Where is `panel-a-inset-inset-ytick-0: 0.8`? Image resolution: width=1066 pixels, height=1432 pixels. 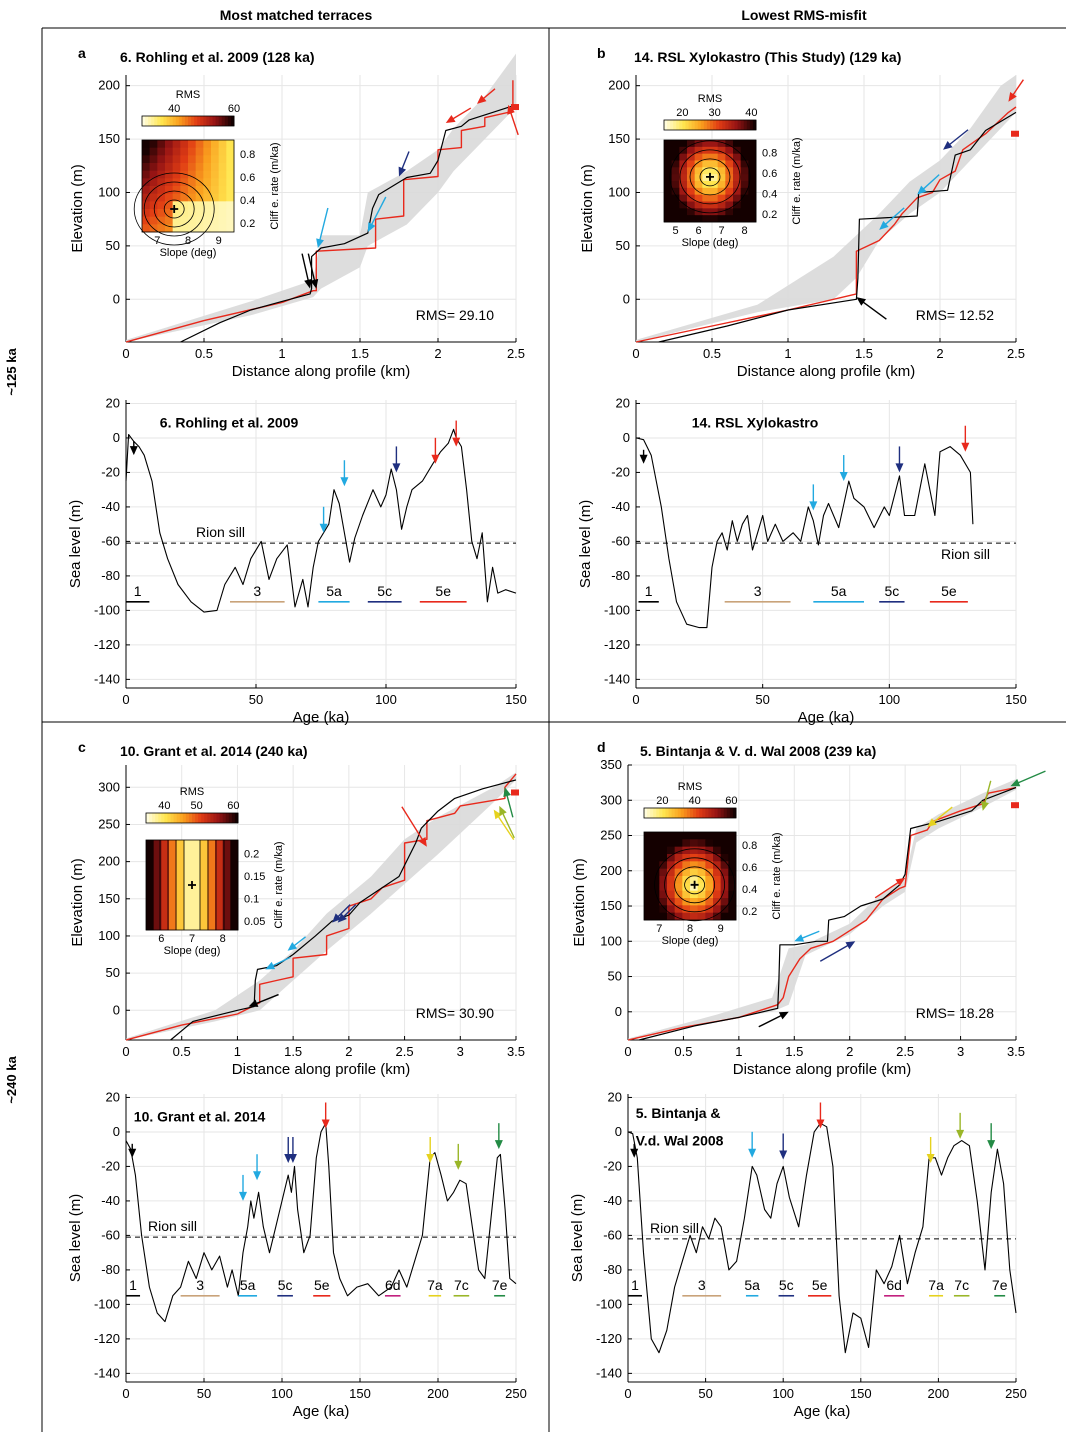 panel-a-inset-inset-ytick-0: 0.8 is located at coordinates (247, 155).